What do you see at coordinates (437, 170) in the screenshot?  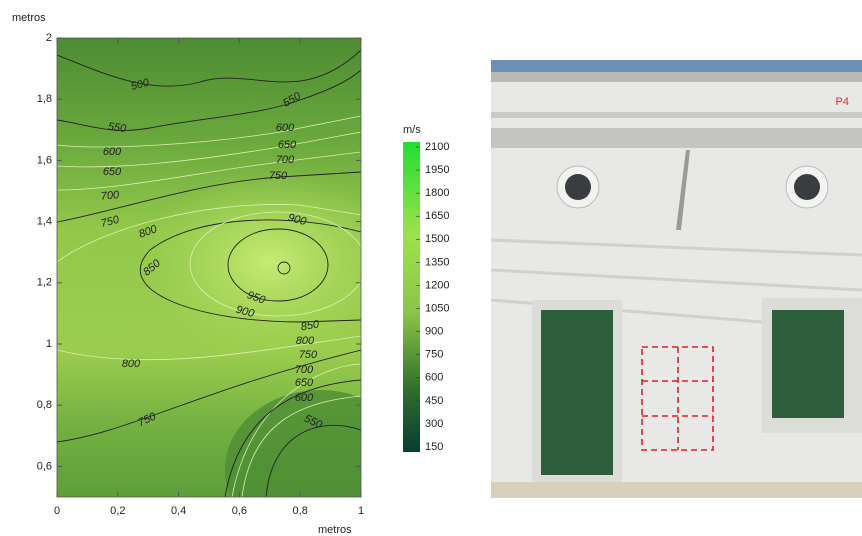 I see `colorbar-tick-label: 1950` at bounding box center [437, 170].